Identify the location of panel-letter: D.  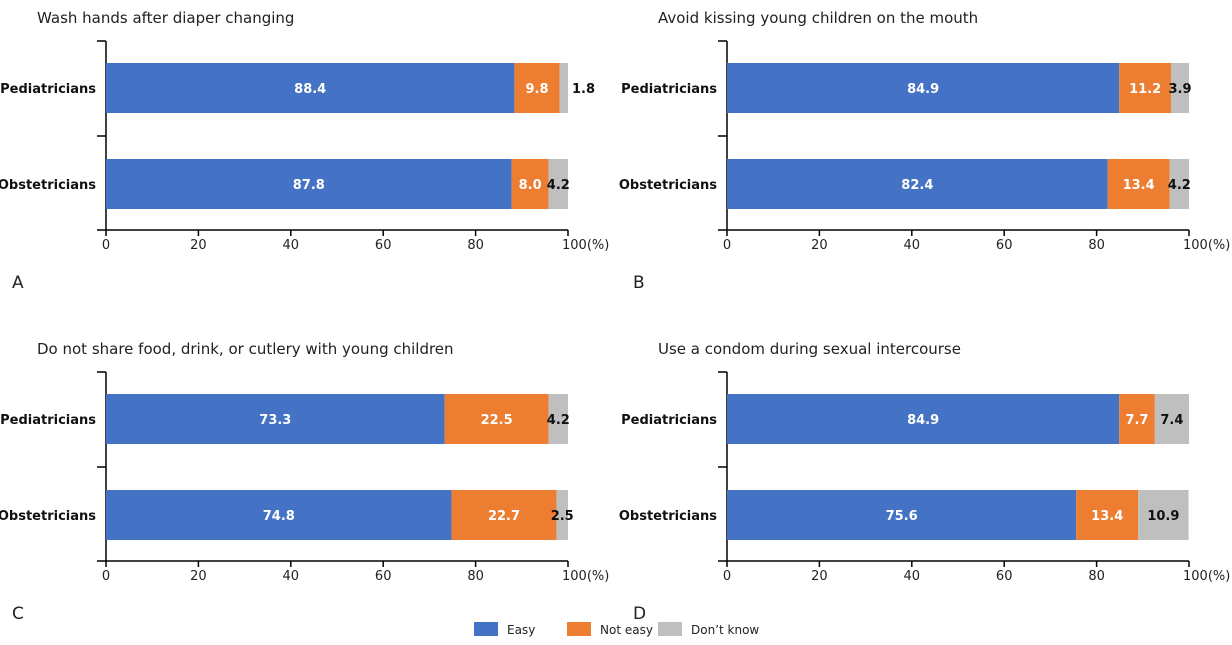
(639, 614).